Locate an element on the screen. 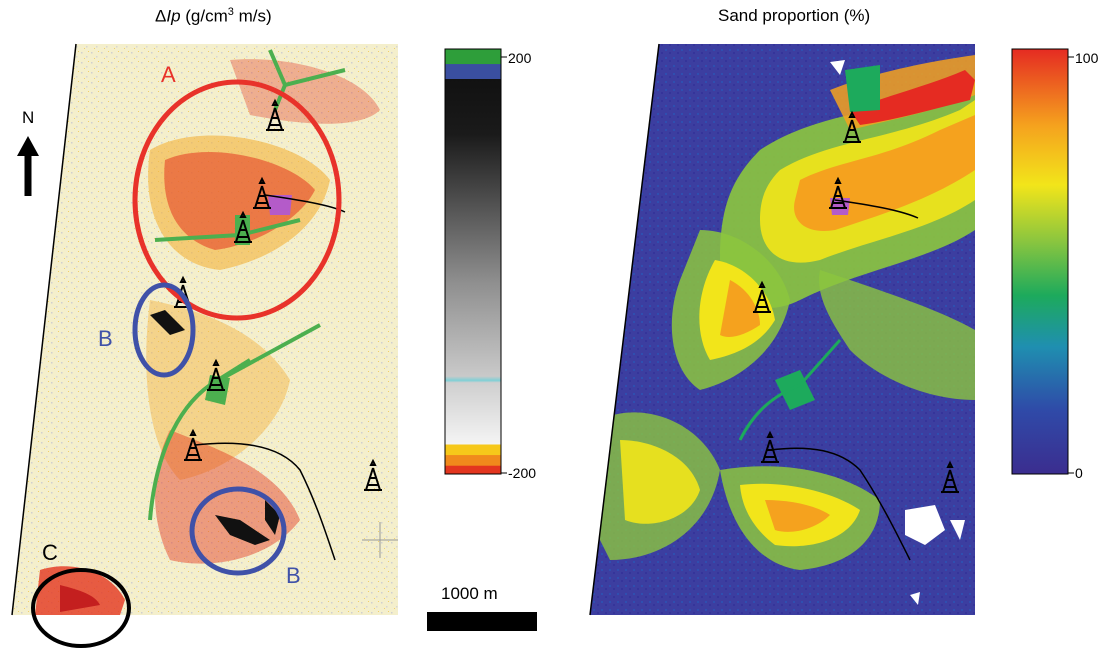  region-c-label: C is located at coordinates (50, 552).